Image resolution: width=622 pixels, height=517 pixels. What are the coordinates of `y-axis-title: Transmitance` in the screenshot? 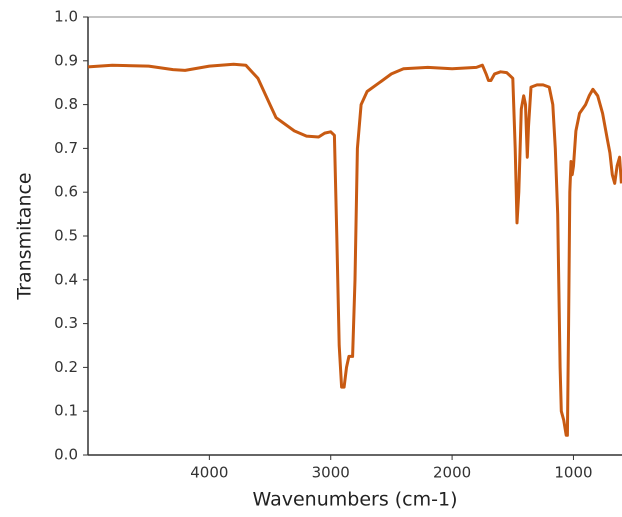 It's located at (25, 236).